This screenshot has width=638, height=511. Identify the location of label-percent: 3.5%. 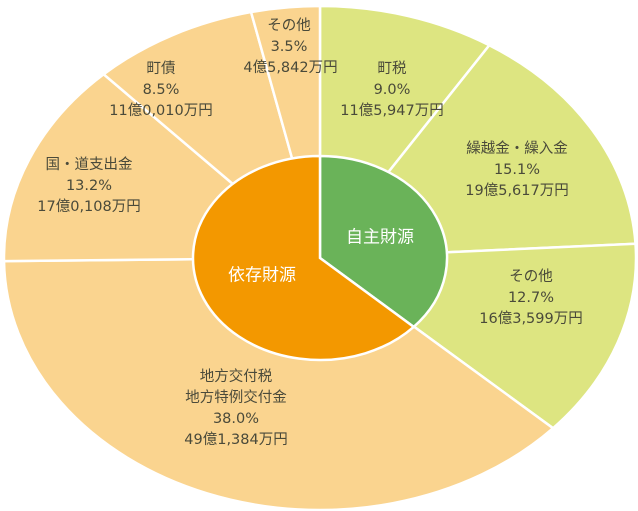
(289, 47).